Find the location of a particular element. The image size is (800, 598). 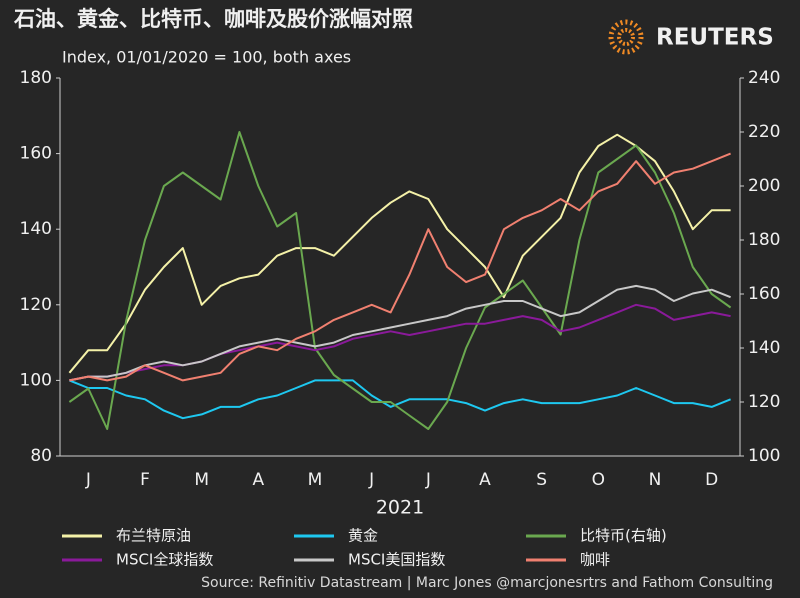

chart-title: 石油、黄金、比特币、咖啡及股价涨幅对照 is located at coordinates (213, 19).